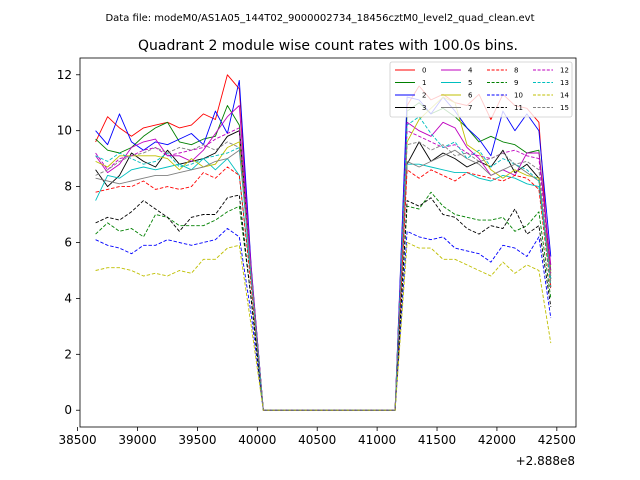 The width and height of the screenshot is (640, 480). What do you see at coordinates (64, 131) in the screenshot?
I see `y-tick-label: 10` at bounding box center [64, 131].